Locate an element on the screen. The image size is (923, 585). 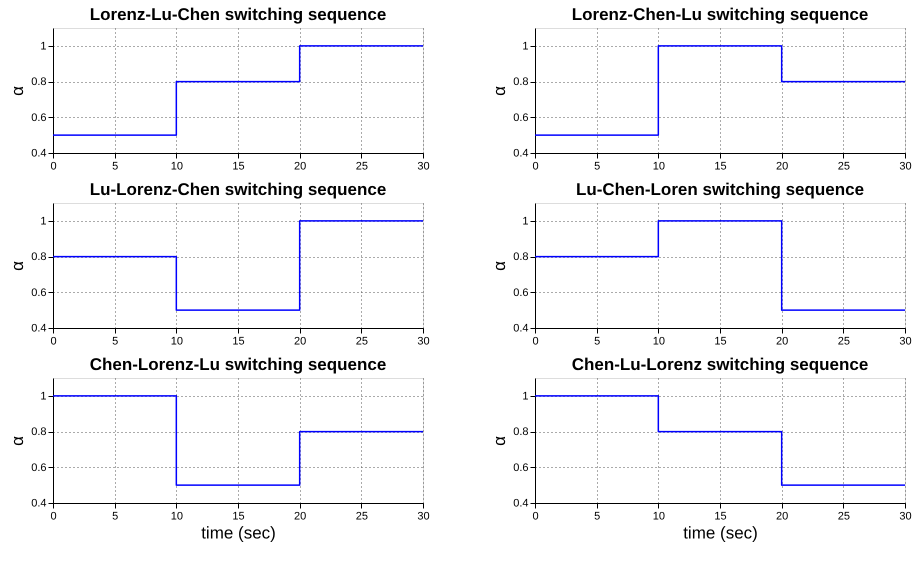
chart-title: Lorenz-Chen-Lu switching sequence is located at coordinates (720, 14).